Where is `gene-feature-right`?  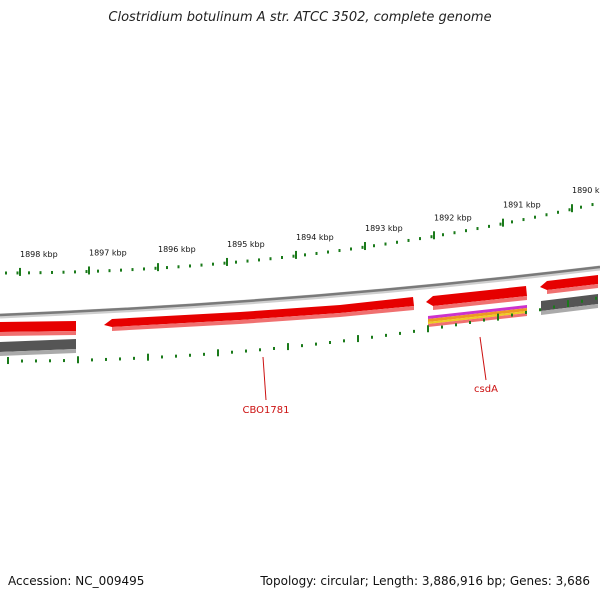
gene-feature-right is located at coordinates (569, 284).